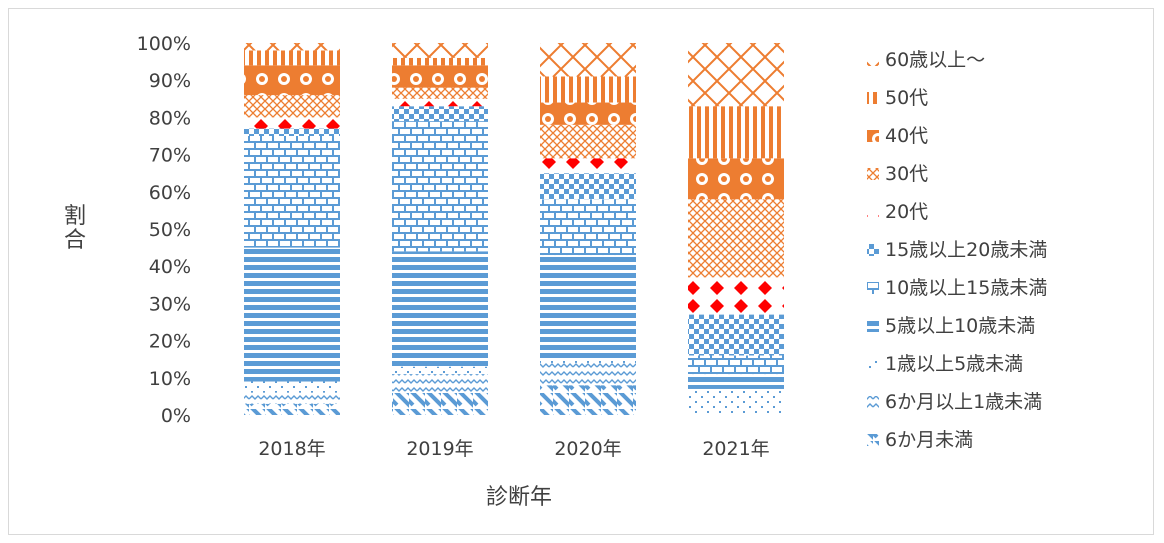 This screenshot has height=543, width=1164. I want to click on legend-label: 20代, so click(906, 212).